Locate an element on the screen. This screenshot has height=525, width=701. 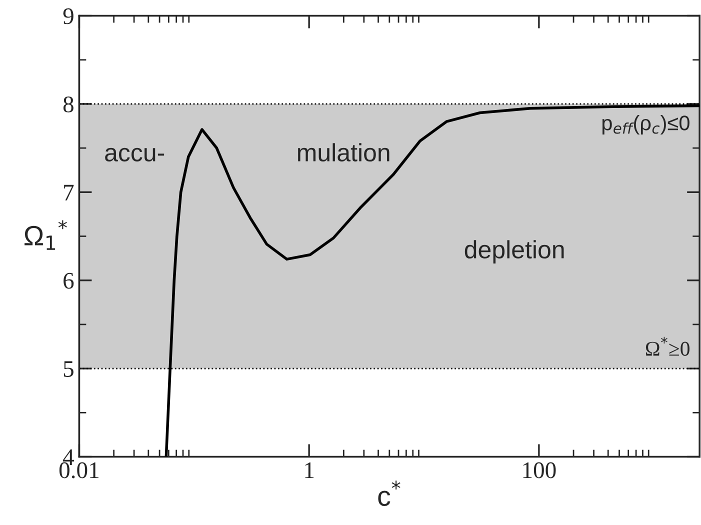
ref-line-label: Ω$^{*}$≥0 is located at coordinates (668, 346).